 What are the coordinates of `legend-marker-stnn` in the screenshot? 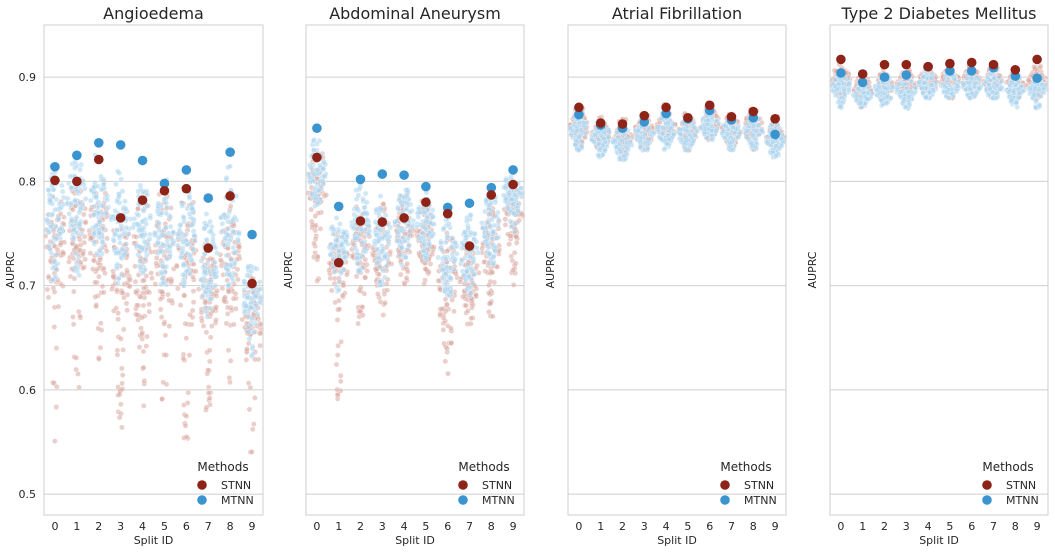 It's located at (725, 485).